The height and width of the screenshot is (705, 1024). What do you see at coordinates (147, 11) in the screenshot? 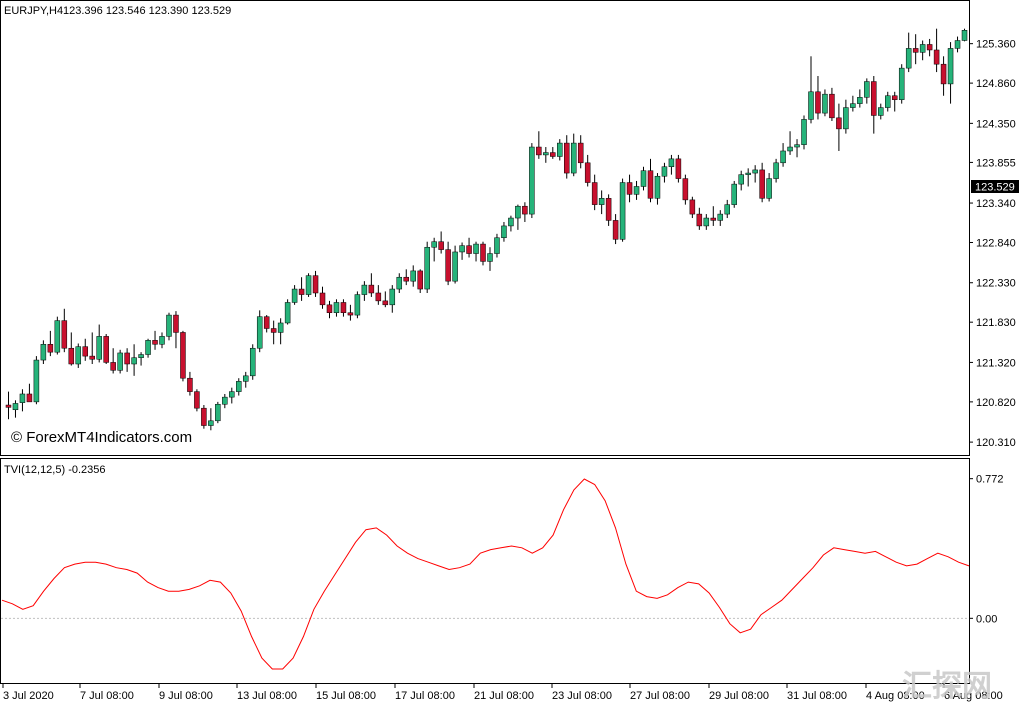
I see `ohlc-header: 123.396 123.546 123.390 123.529` at bounding box center [147, 11].